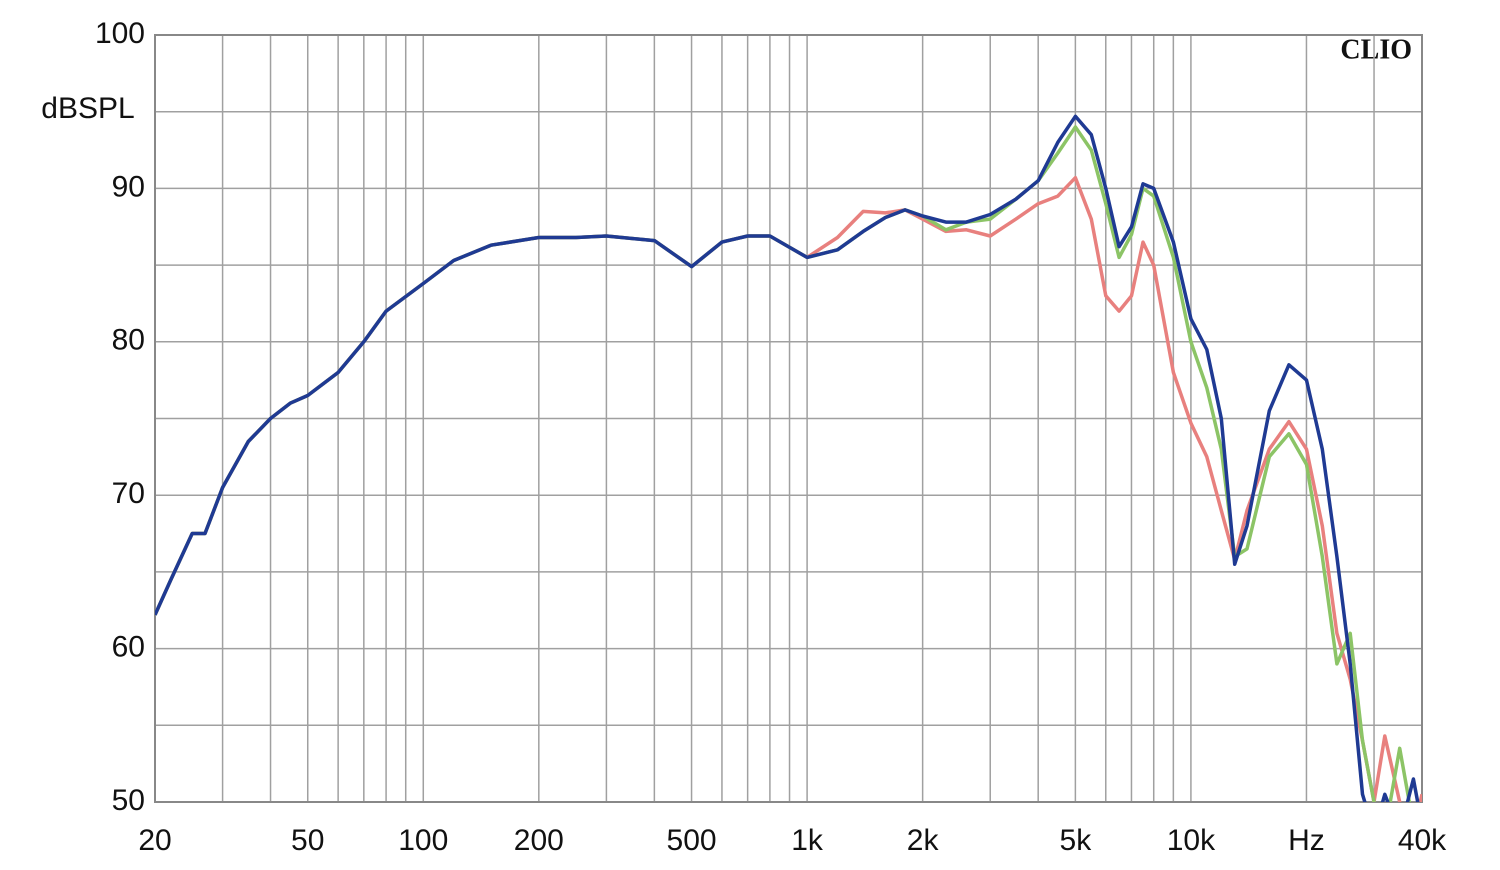 This screenshot has height=870, width=1500. What do you see at coordinates (128, 186) in the screenshot?
I see `y-tick-label: 90` at bounding box center [128, 186].